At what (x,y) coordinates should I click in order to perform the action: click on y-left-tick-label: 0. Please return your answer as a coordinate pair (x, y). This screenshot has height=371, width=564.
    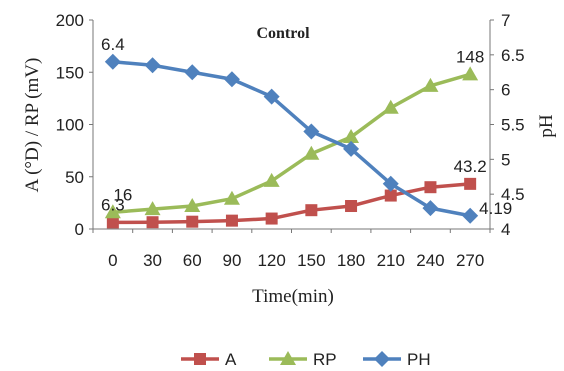
    Looking at the image, I should click on (79, 229).